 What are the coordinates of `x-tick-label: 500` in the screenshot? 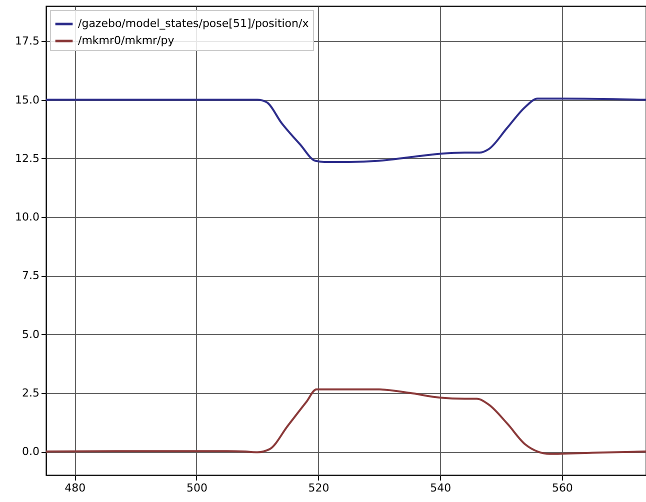 It's located at (197, 488).